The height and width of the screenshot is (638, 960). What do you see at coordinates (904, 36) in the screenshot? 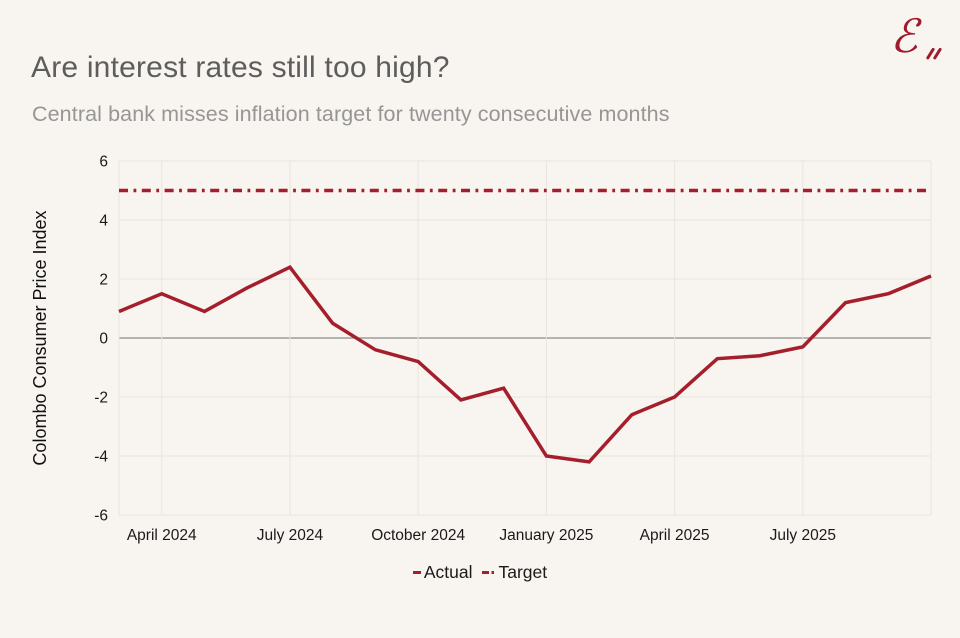
I see `brand-logo-icon: ℰ` at bounding box center [904, 36].